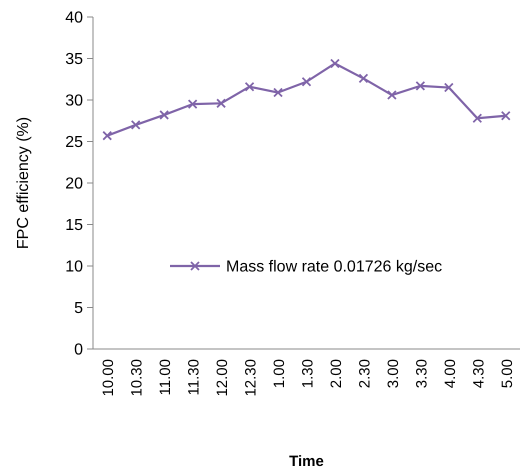  What do you see at coordinates (74, 225) in the screenshot?
I see `y-tick-label: 15` at bounding box center [74, 225].